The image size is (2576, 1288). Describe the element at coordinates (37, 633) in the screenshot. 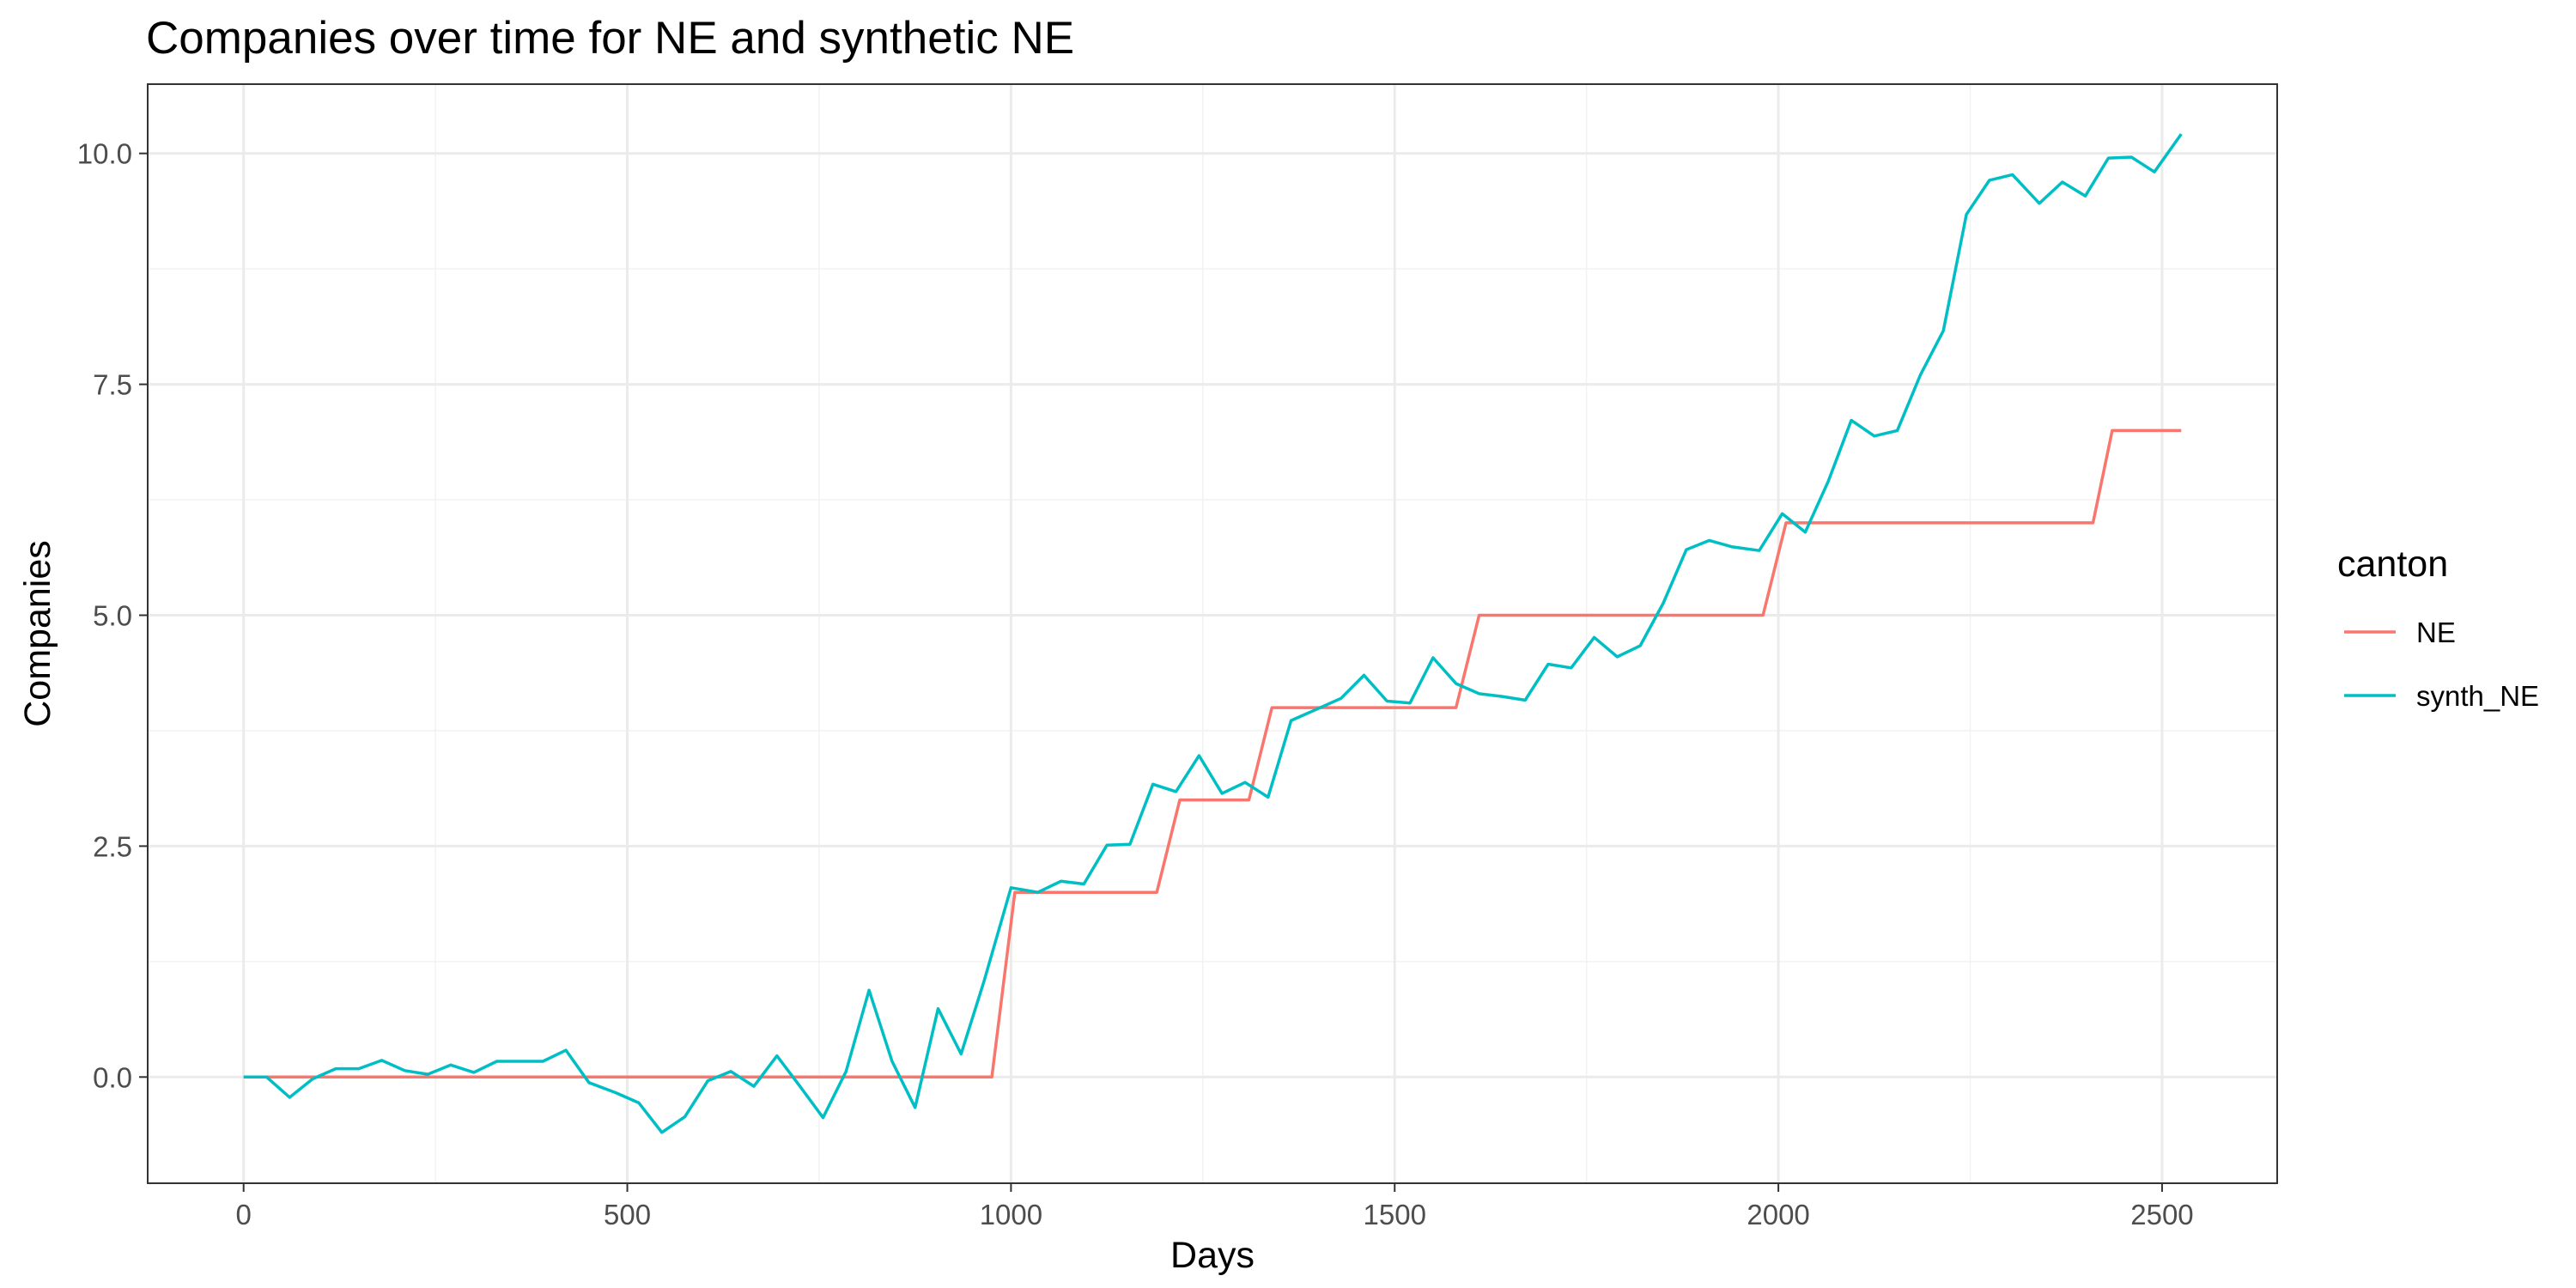

I see `y-axis-title: Companies` at that location.